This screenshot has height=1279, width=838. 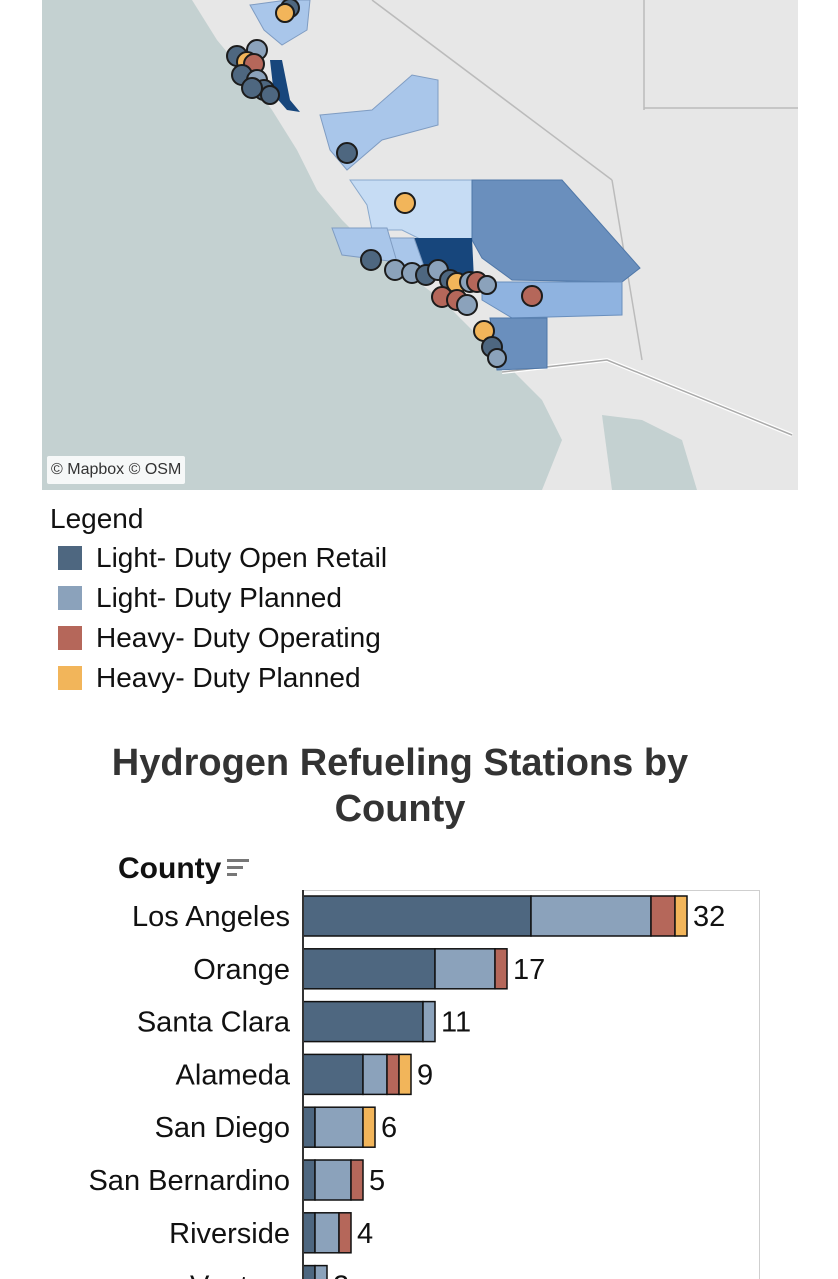 I want to click on category-label: San Bernardino, so click(x=189, y=1181).